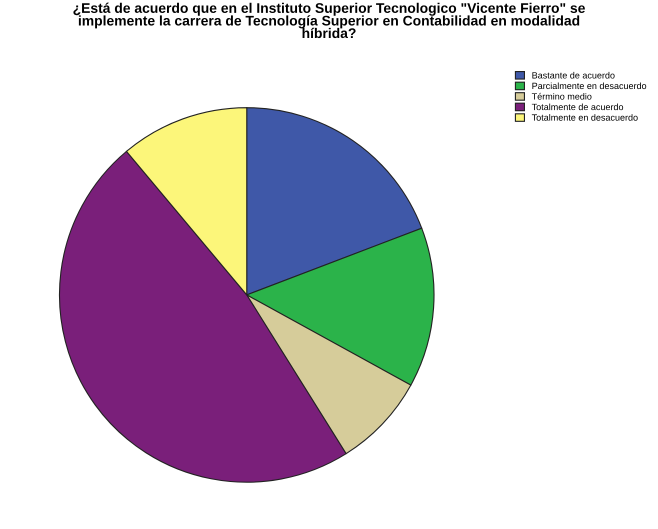 This screenshot has height=529, width=658. I want to click on legend-label: Totalmente de acuerdo, so click(578, 107).